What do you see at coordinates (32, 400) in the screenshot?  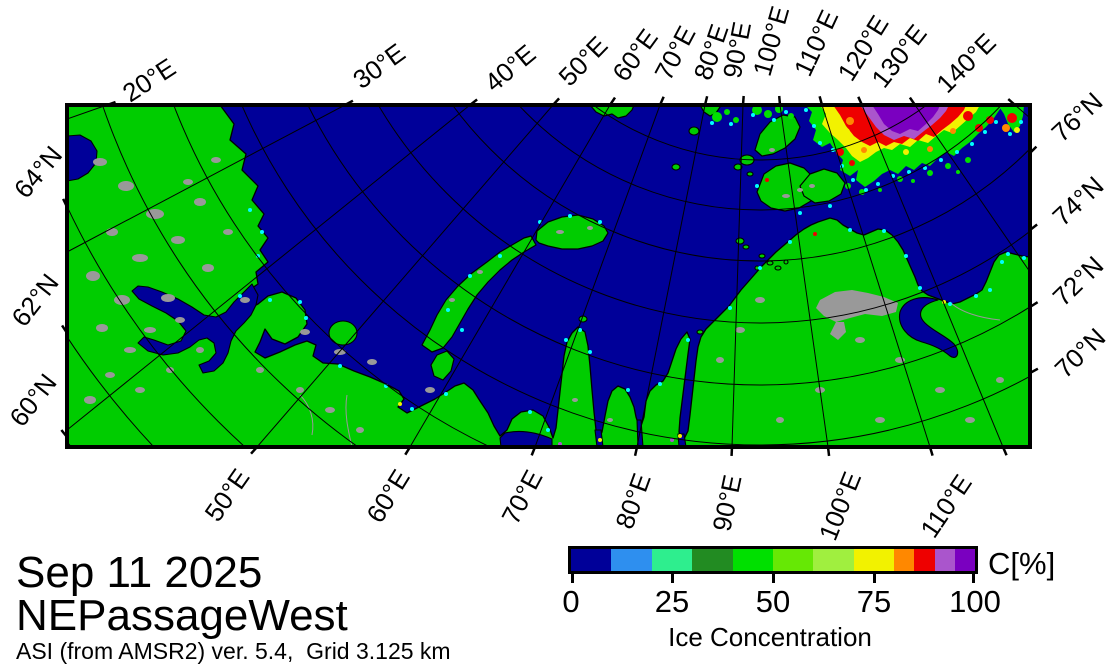 I see `lat-label-left: 60°N` at bounding box center [32, 400].